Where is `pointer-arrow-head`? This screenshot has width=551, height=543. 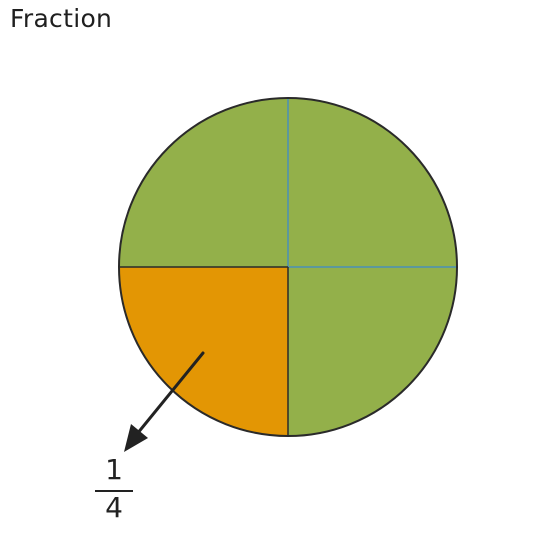
pointer-arrow-head is located at coordinates (136, 438).